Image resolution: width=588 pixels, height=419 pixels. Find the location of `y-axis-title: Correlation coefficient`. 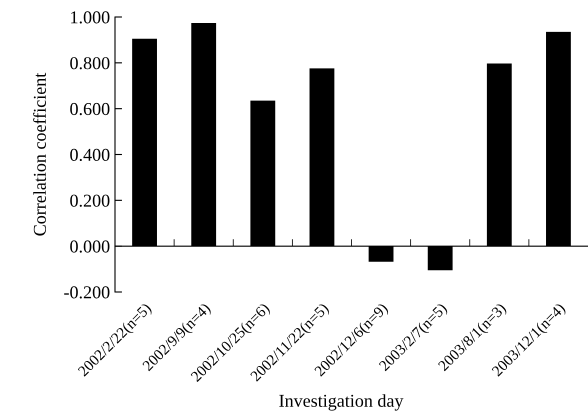

y-axis-title: Correlation coefficient is located at coordinates (39, 154).